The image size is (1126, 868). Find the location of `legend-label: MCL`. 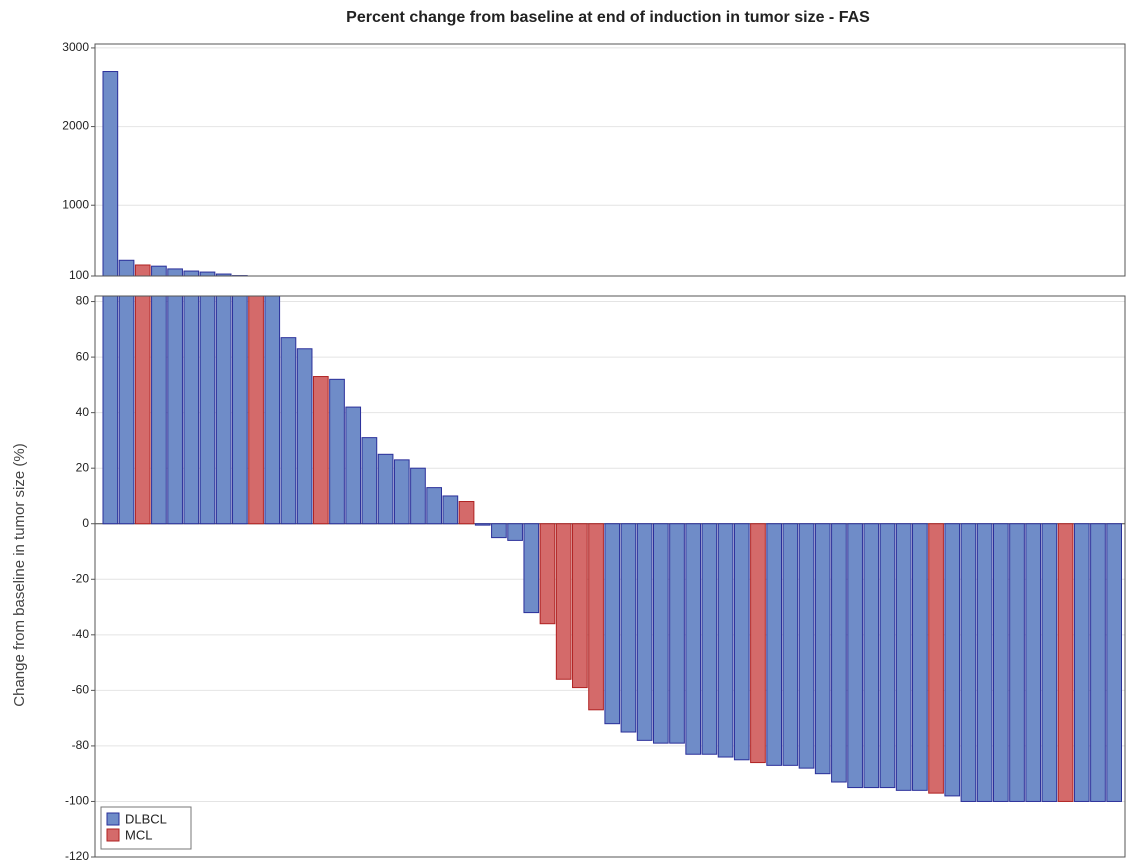

legend-label: MCL is located at coordinates (138, 834).